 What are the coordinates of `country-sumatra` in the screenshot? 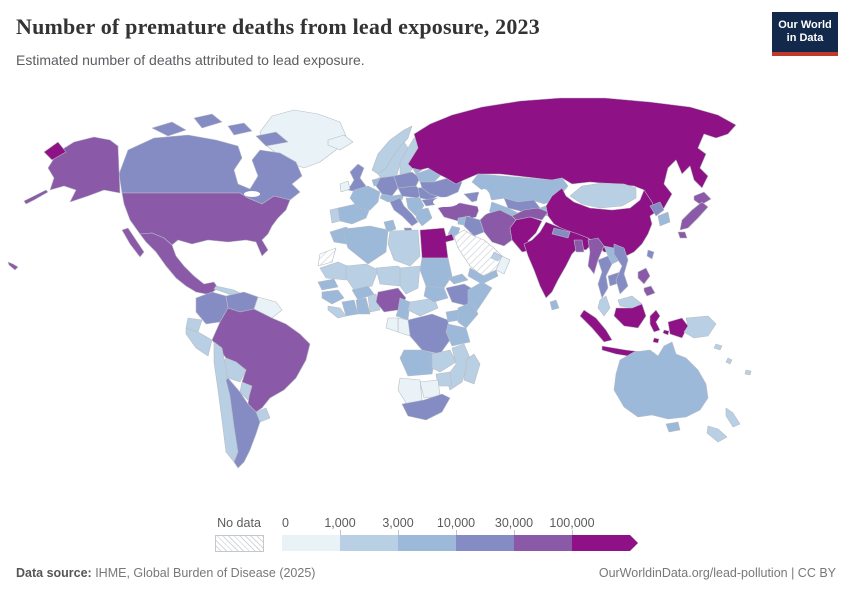 It's located at (596, 326).